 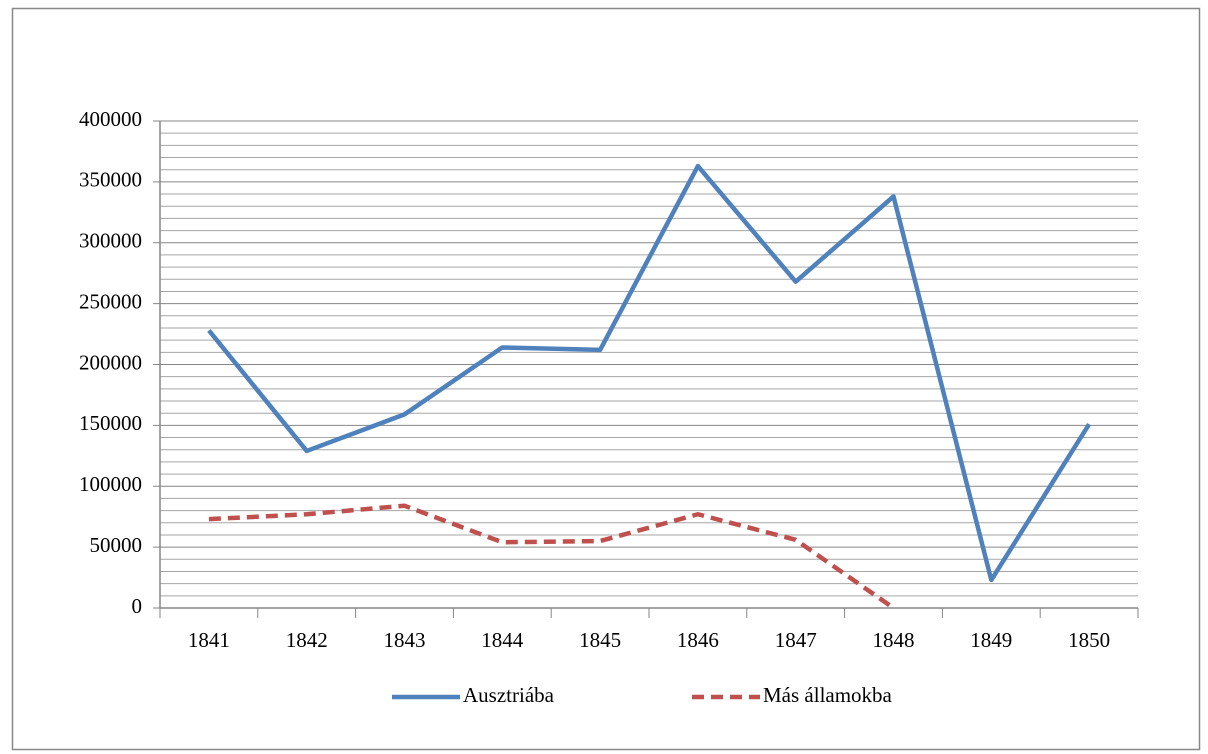 What do you see at coordinates (116, 545) in the screenshot?
I see `y-tick-label: 50000` at bounding box center [116, 545].